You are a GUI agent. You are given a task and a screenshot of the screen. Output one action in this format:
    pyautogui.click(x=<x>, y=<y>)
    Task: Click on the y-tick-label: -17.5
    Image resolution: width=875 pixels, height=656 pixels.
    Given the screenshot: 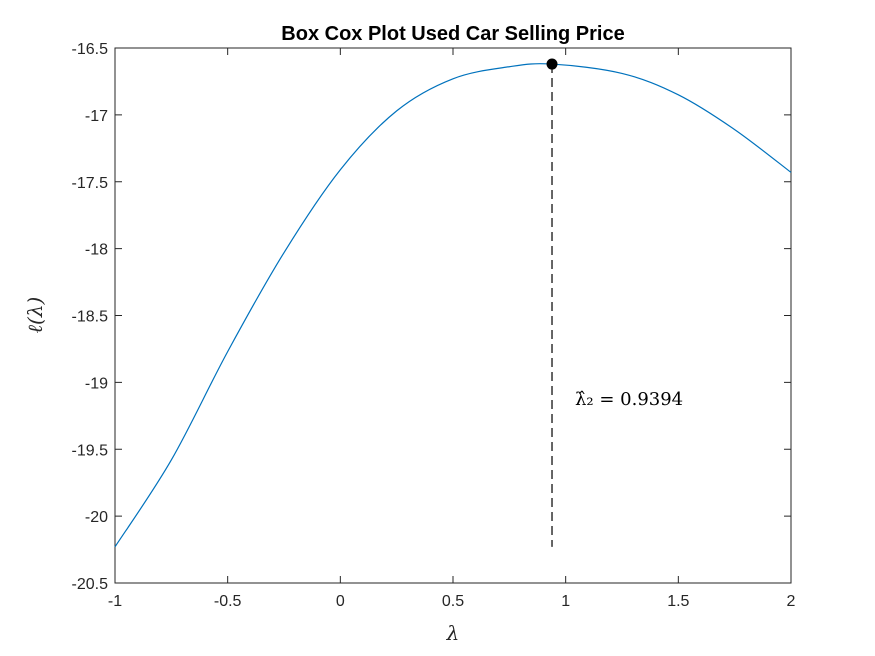 What is the action you would take?
    pyautogui.click(x=90, y=183)
    